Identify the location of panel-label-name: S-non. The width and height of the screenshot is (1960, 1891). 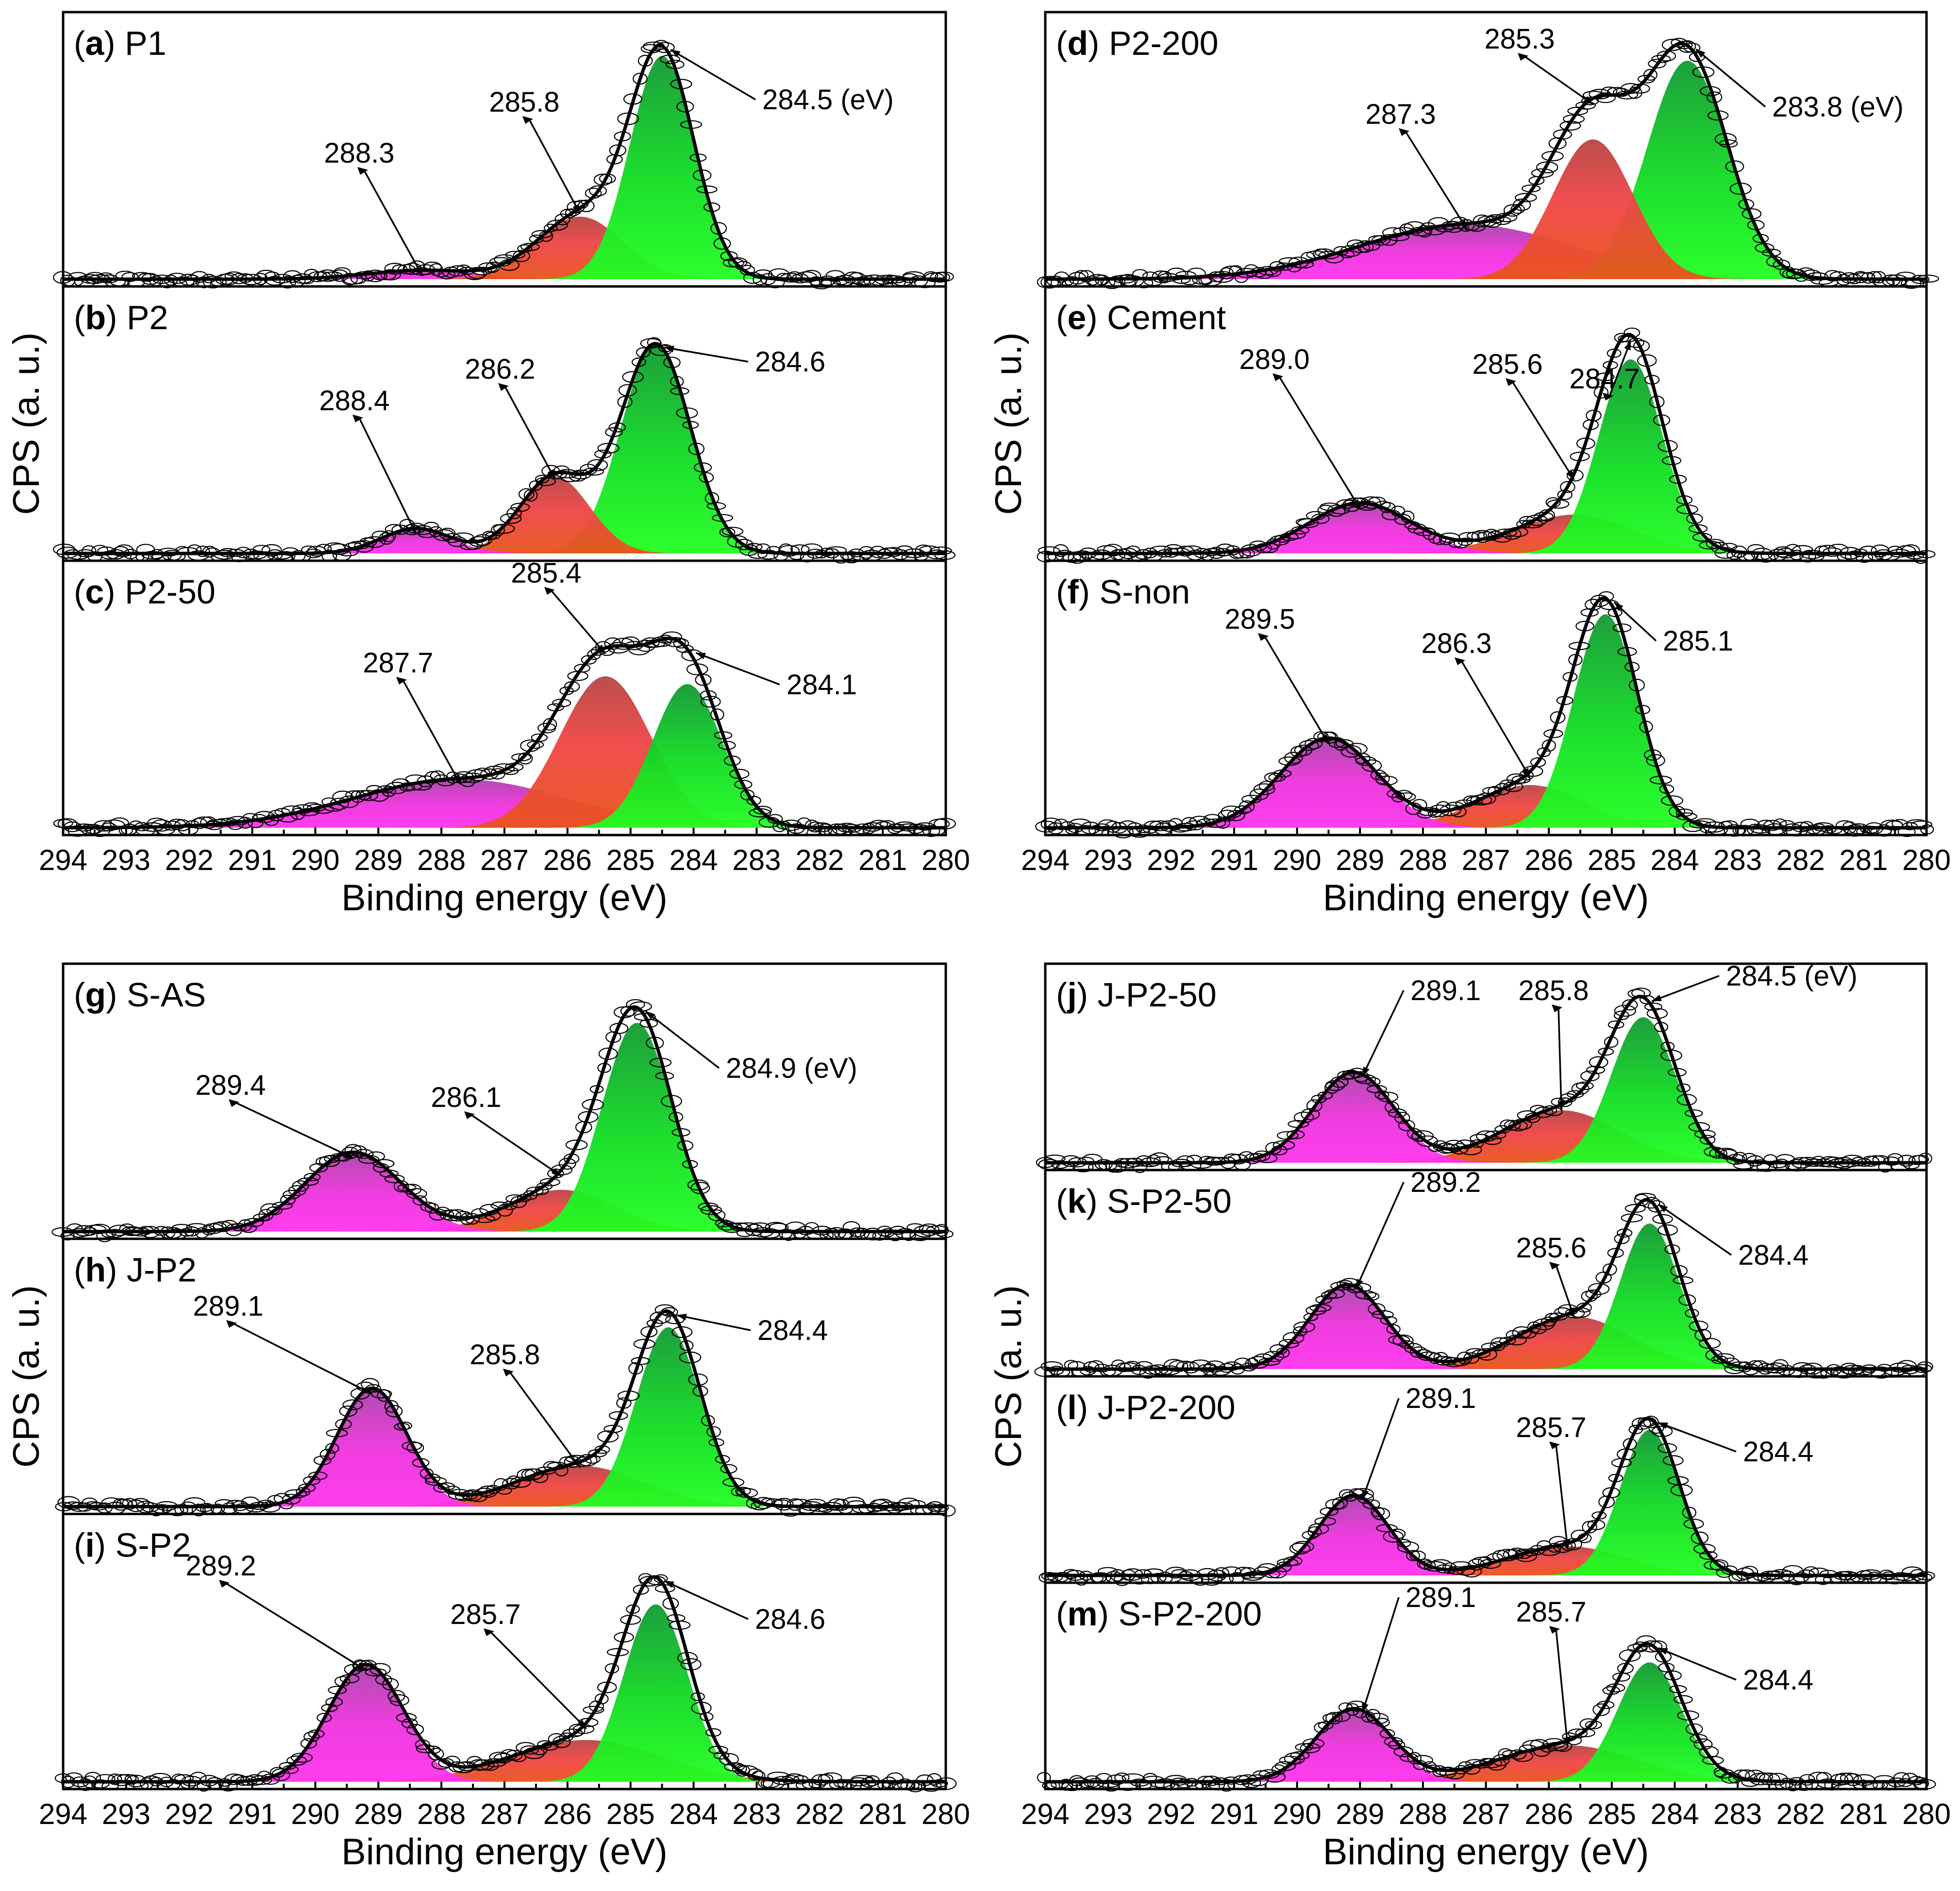
(1140, 592).